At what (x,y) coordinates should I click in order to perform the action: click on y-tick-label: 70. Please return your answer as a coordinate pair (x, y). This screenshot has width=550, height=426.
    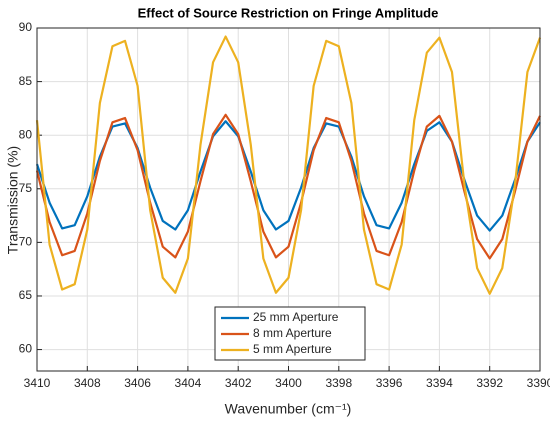
    Looking at the image, I should click on (26, 242).